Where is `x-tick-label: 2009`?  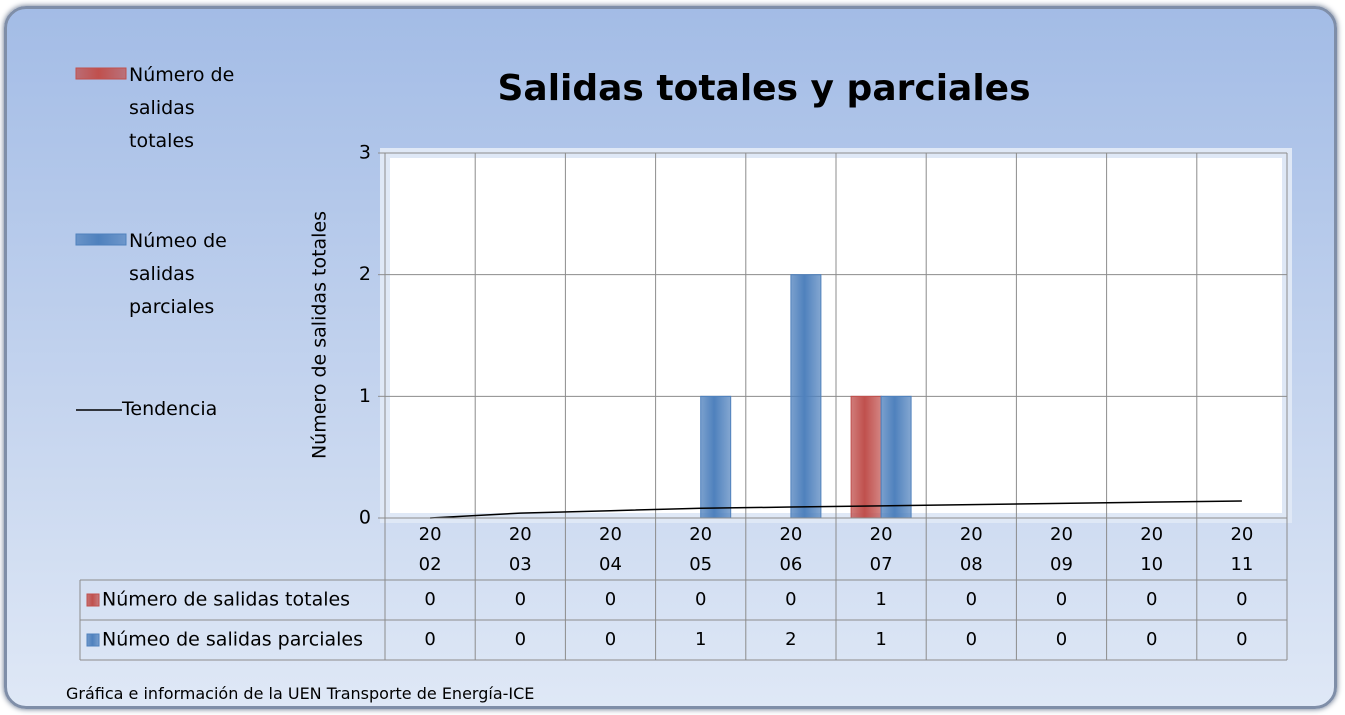 x-tick-label: 2009 is located at coordinates (1061, 549).